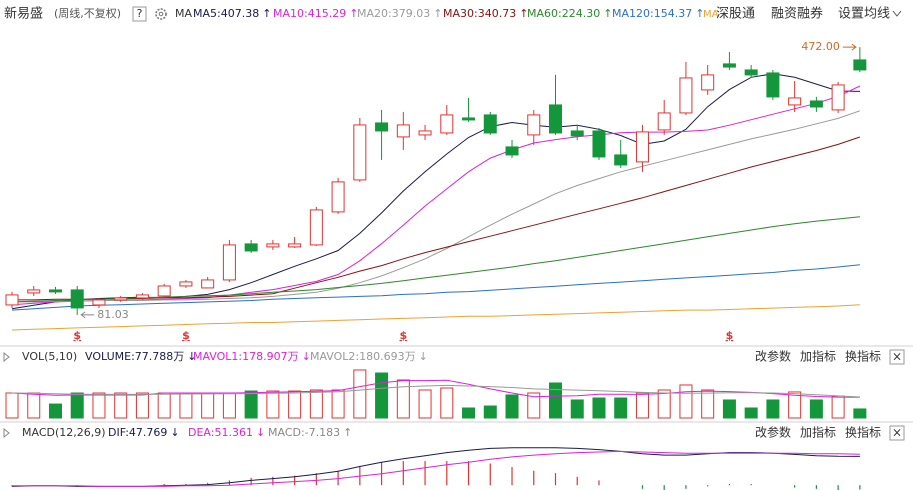 This screenshot has height=490, width=913. I want to click on panel-title: VOL(5,10), so click(49, 356).